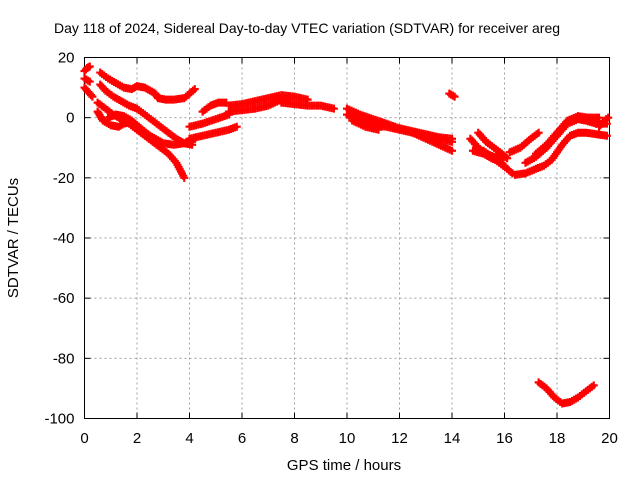 This screenshot has height=480, width=640. Describe the element at coordinates (64, 238) in the screenshot. I see `y-tick-label: -40` at that location.